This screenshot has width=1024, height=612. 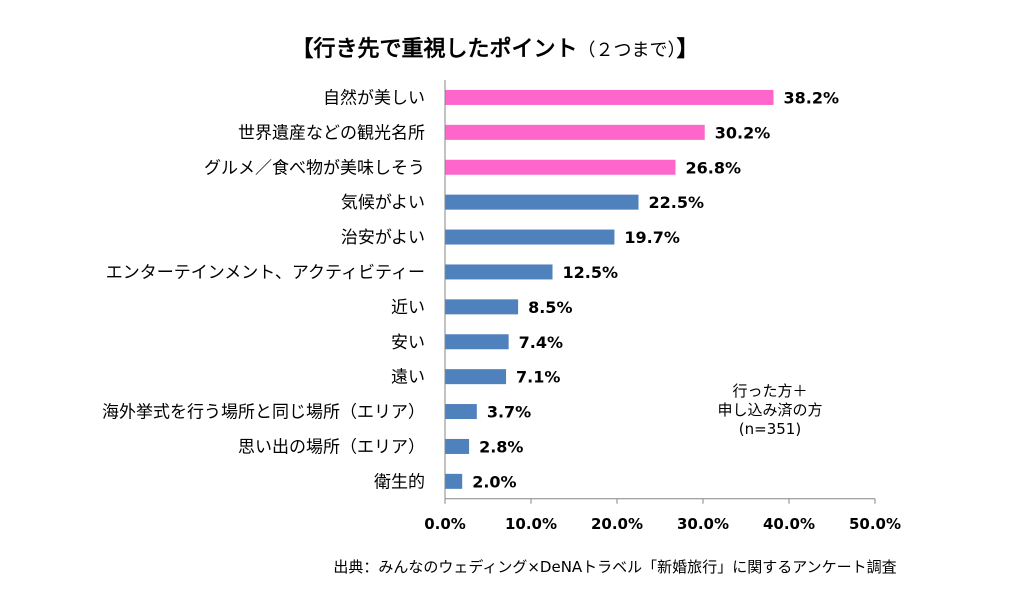 What do you see at coordinates (743, 132) in the screenshot?
I see `value-label: 30.2%` at bounding box center [743, 132].